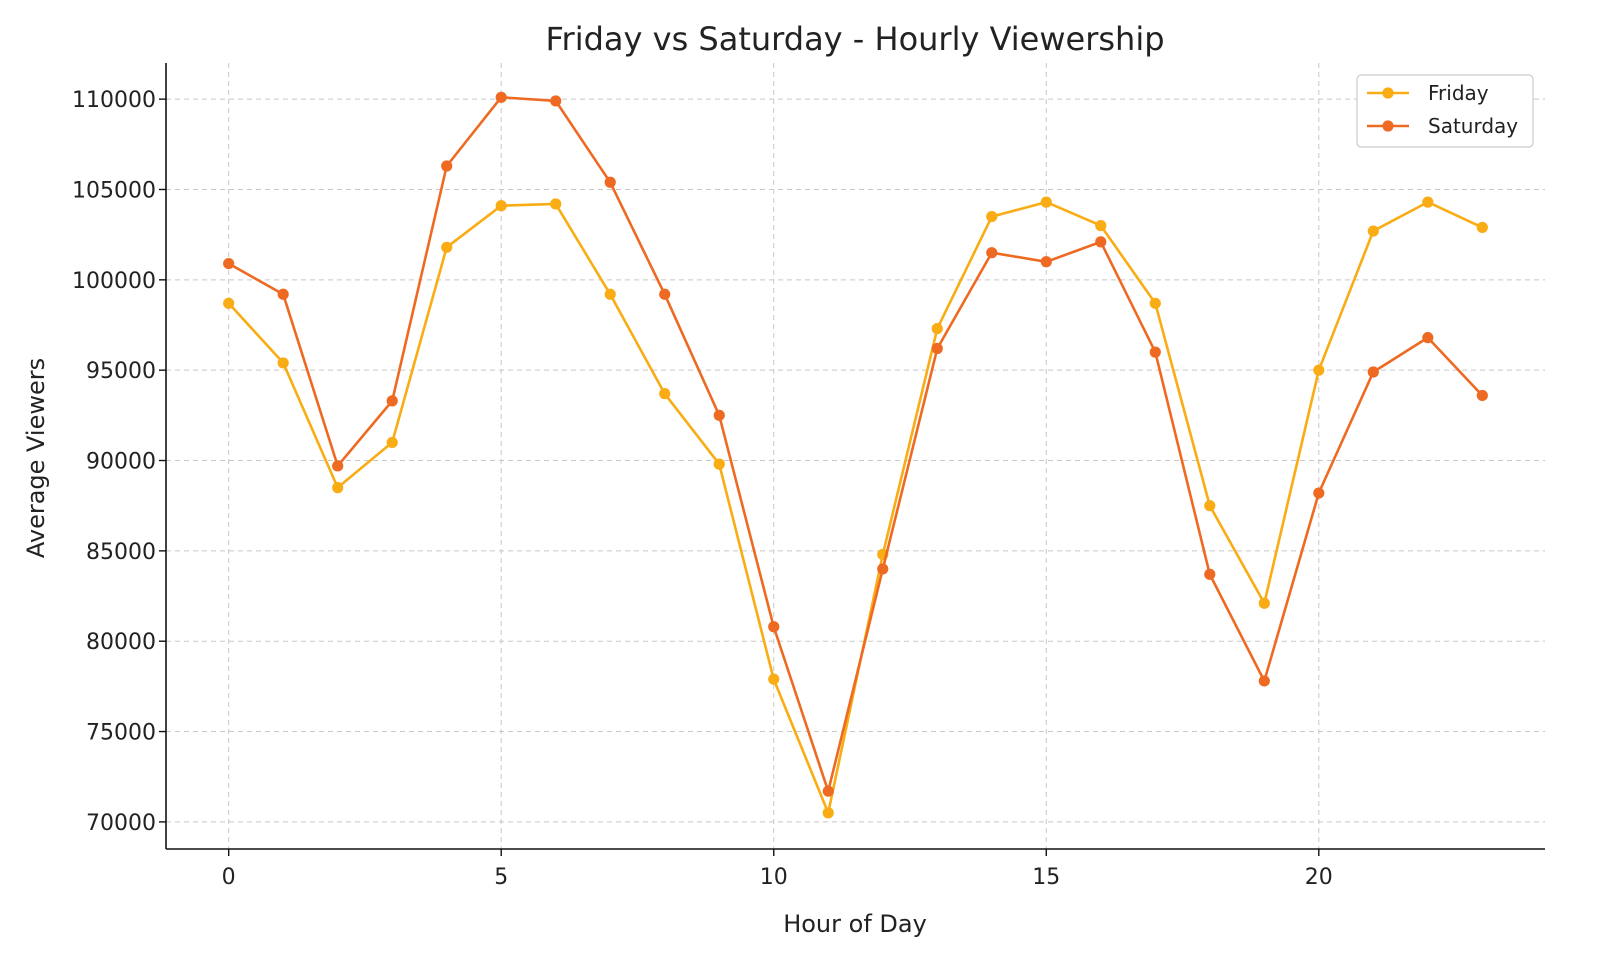  Describe the element at coordinates (774, 877) in the screenshot. I see `x-tick-label: 10` at that location.